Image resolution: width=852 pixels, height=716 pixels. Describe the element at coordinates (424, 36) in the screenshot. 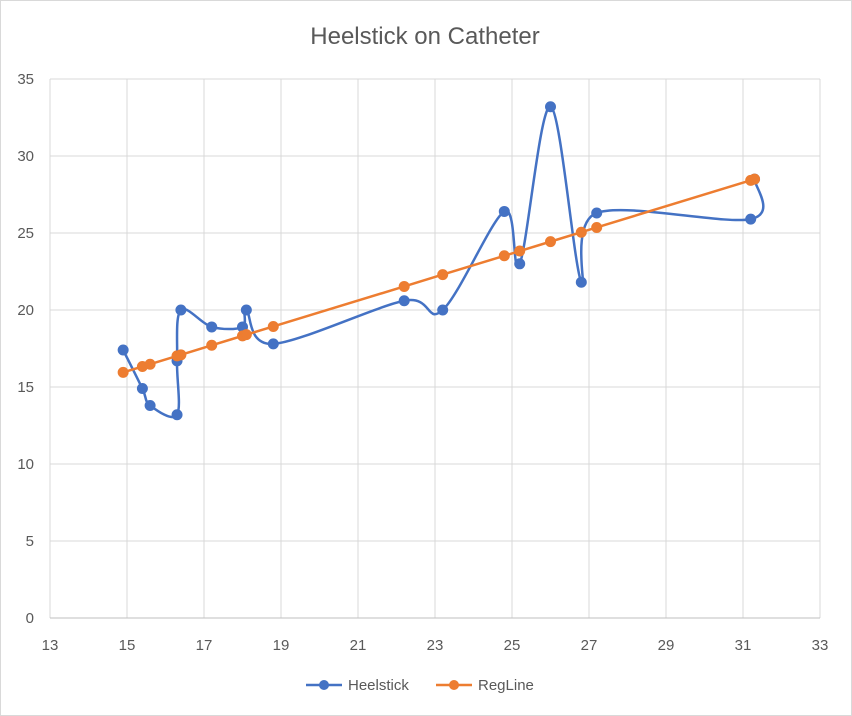

I see `chart-title: Heelstick on Catheter` at that location.